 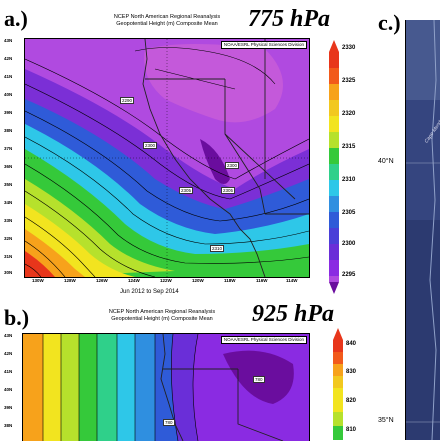 I want to click on colorbar-label: 2330, so click(x=349, y=48).